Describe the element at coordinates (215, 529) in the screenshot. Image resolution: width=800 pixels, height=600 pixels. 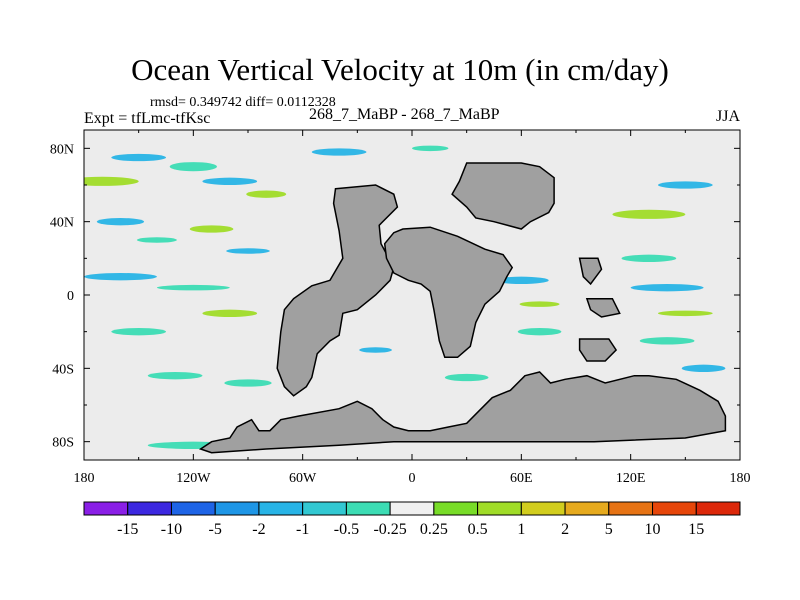
I see `colorbar-label-2: -5` at that location.